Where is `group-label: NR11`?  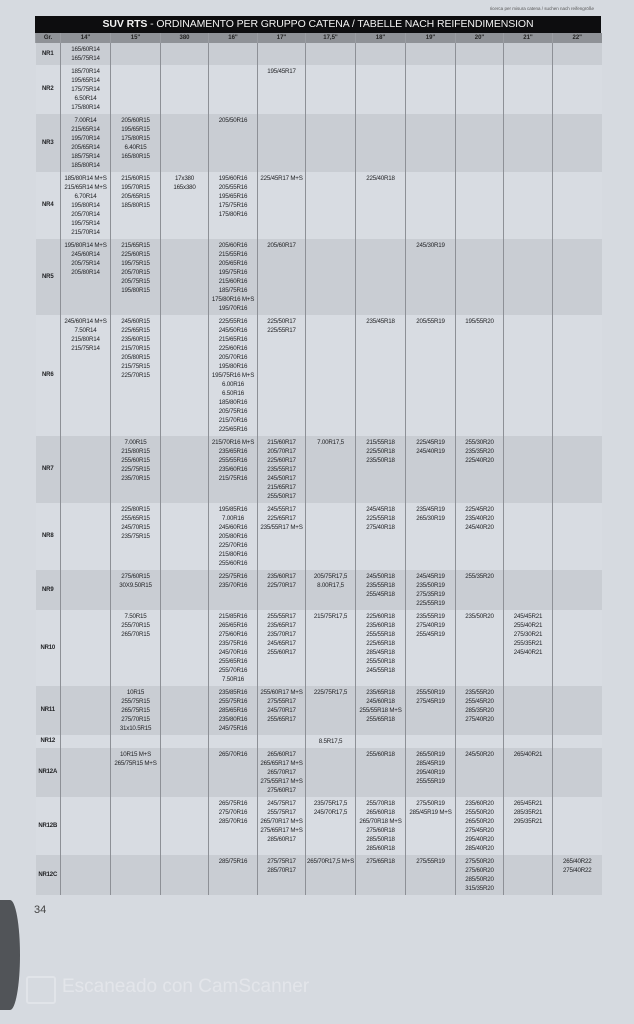 group-label: NR11 is located at coordinates (48, 710).